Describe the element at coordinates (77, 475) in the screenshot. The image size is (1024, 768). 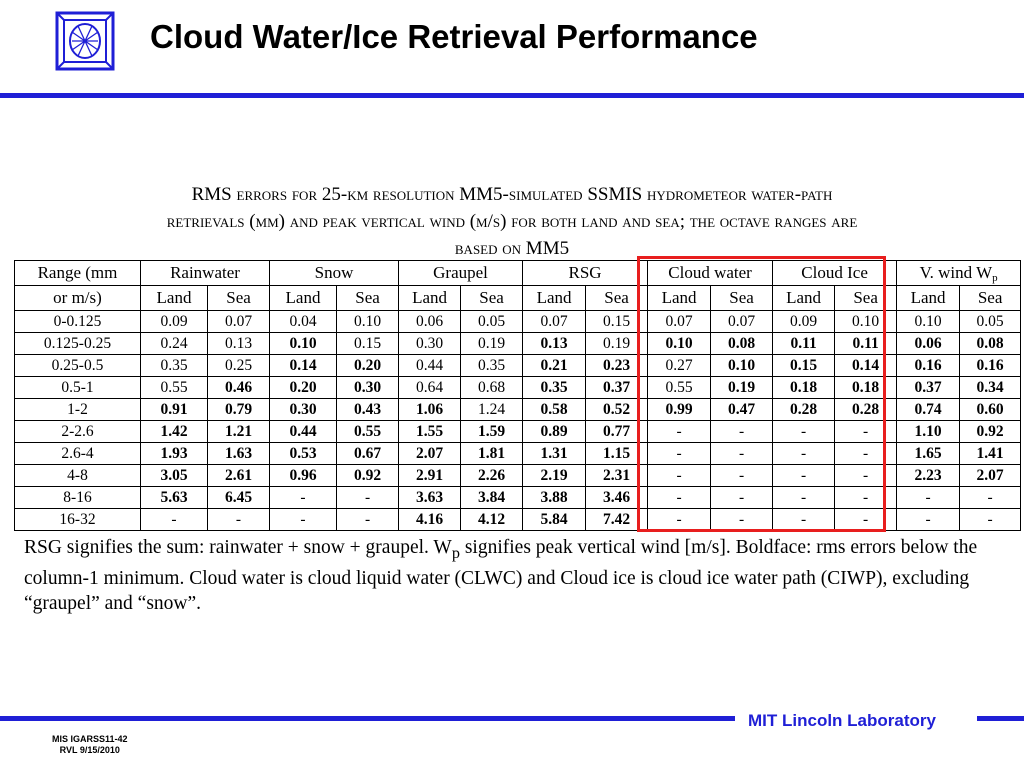
I see `range-cell: 4-8` at that location.